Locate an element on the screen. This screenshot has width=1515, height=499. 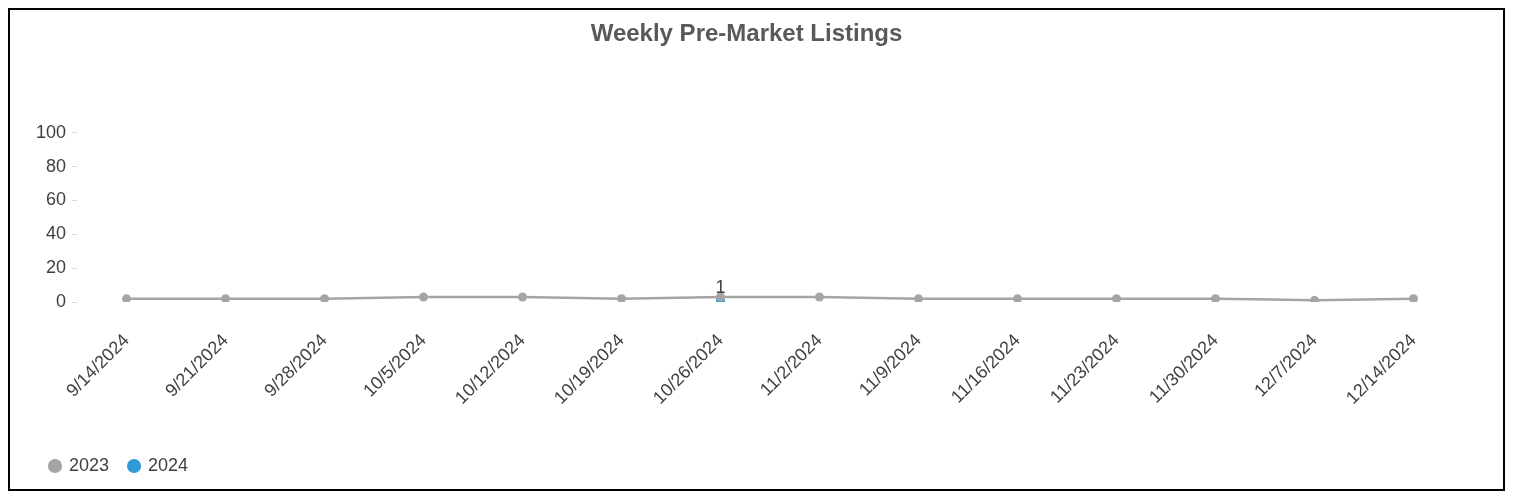
y-tick-label: 80 is located at coordinates (56, 165).